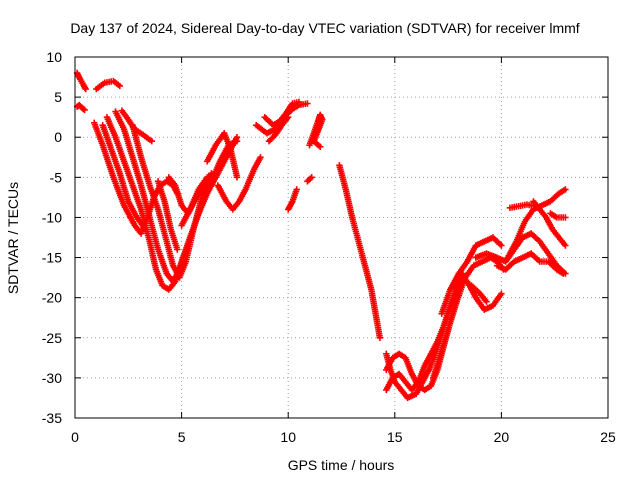 This screenshot has width=640, height=480. I want to click on y-tick-label: -20, so click(52, 298).